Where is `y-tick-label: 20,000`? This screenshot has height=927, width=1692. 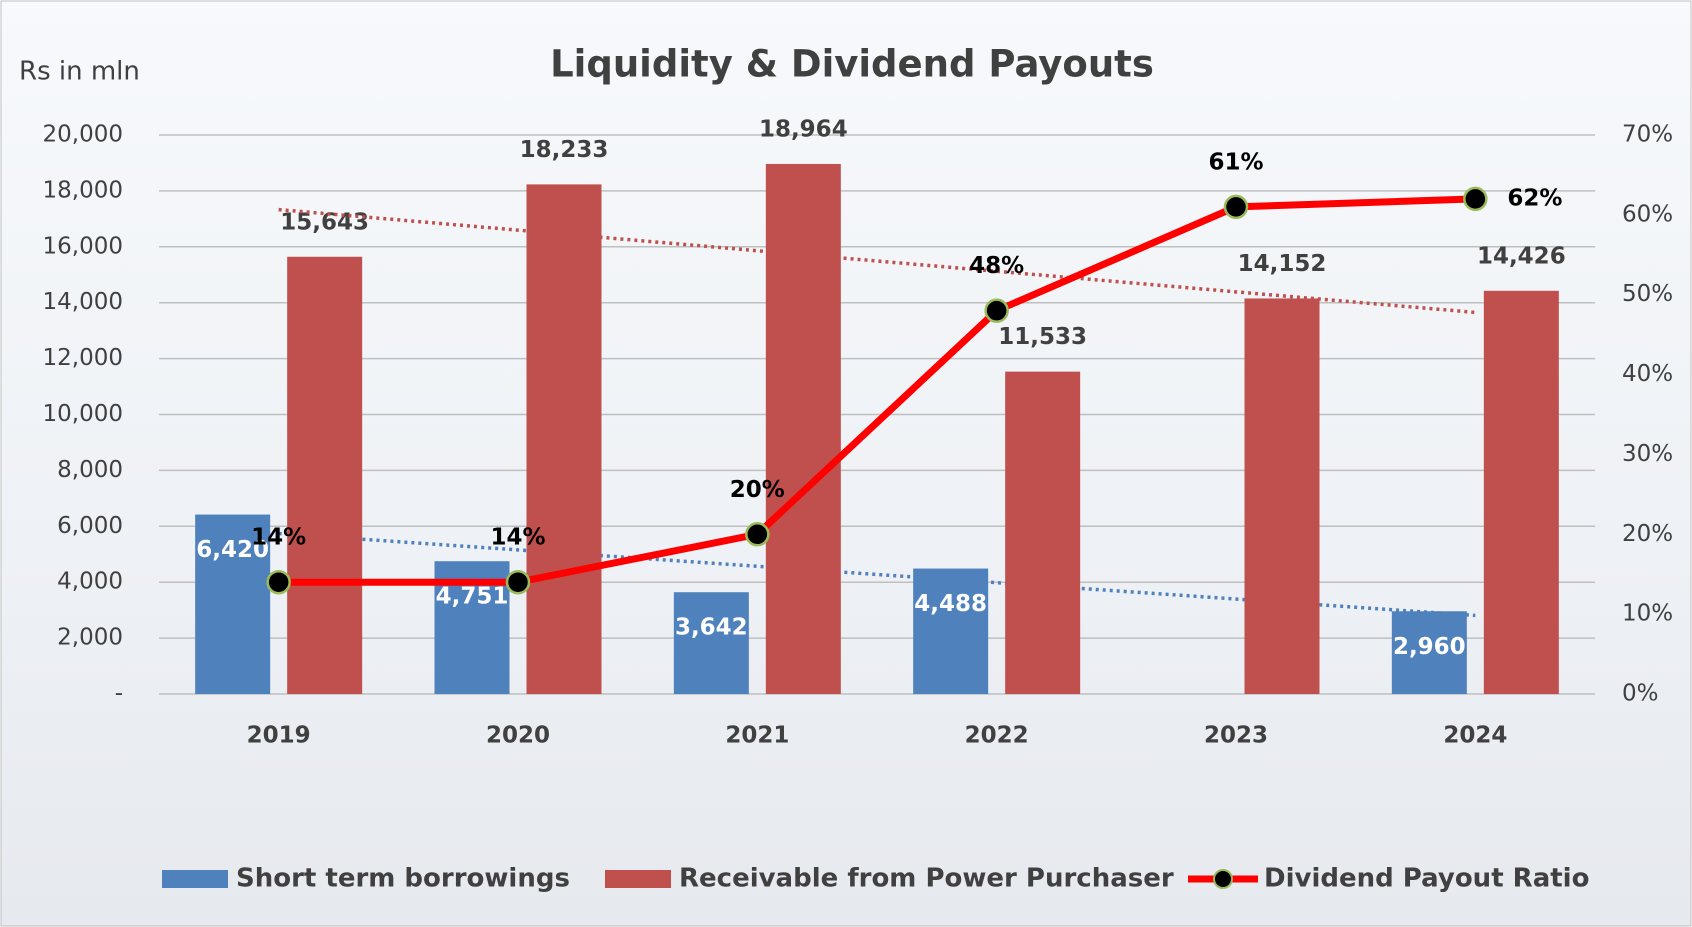
y-tick-label: 20,000 is located at coordinates (83, 135).